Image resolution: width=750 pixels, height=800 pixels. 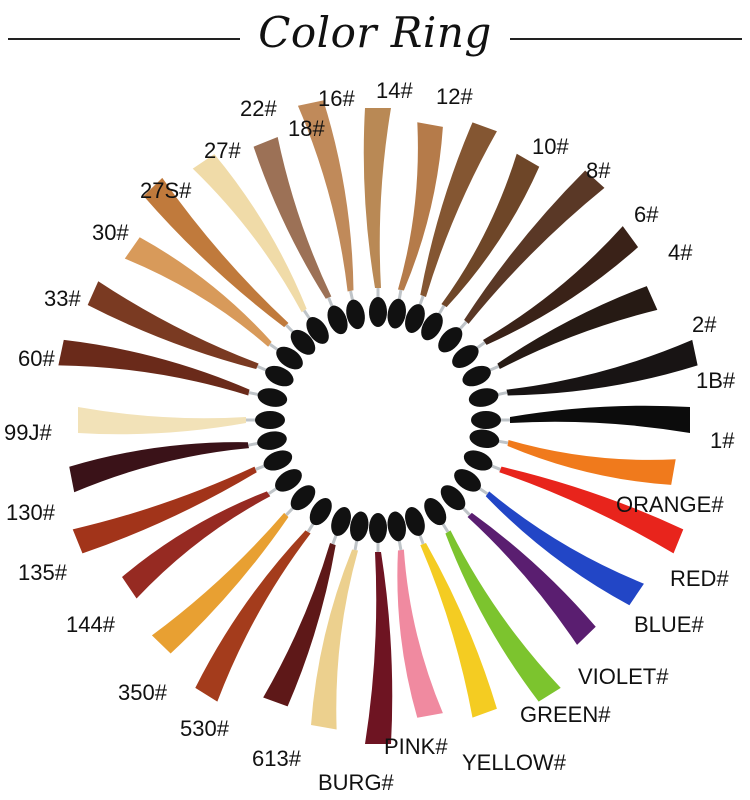 I want to click on swatch-label: 130#, so click(x=30, y=512).